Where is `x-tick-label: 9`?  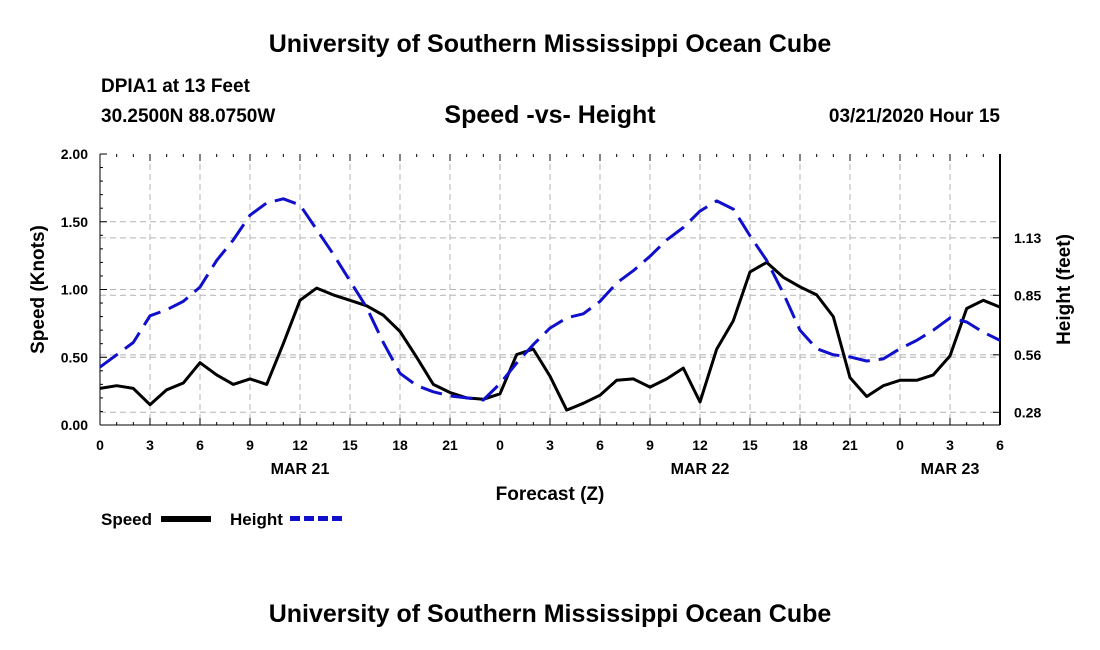 x-tick-label: 9 is located at coordinates (250, 445).